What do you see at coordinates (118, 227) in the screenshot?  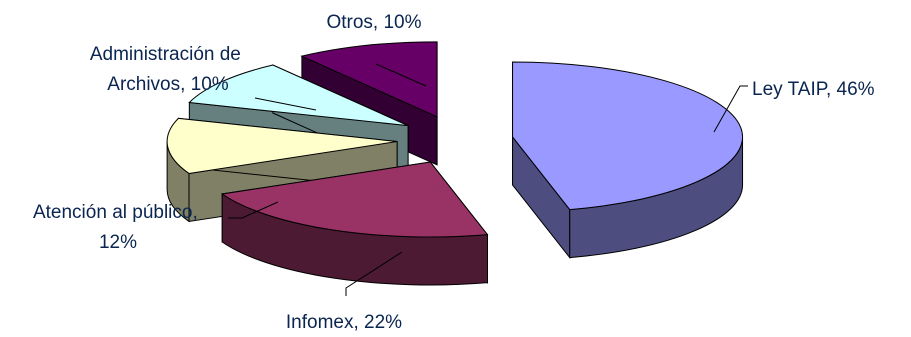 I see `label-atencion: Atención al público, 12%` at bounding box center [118, 227].